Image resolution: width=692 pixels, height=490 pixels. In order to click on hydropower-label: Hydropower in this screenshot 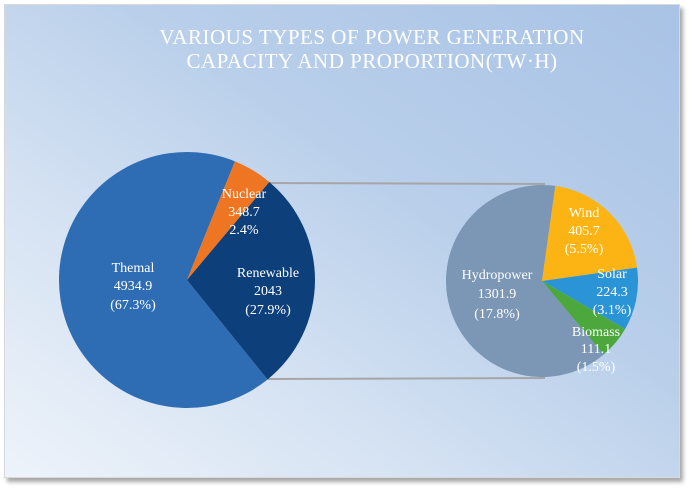, I will do `click(497, 275)`.